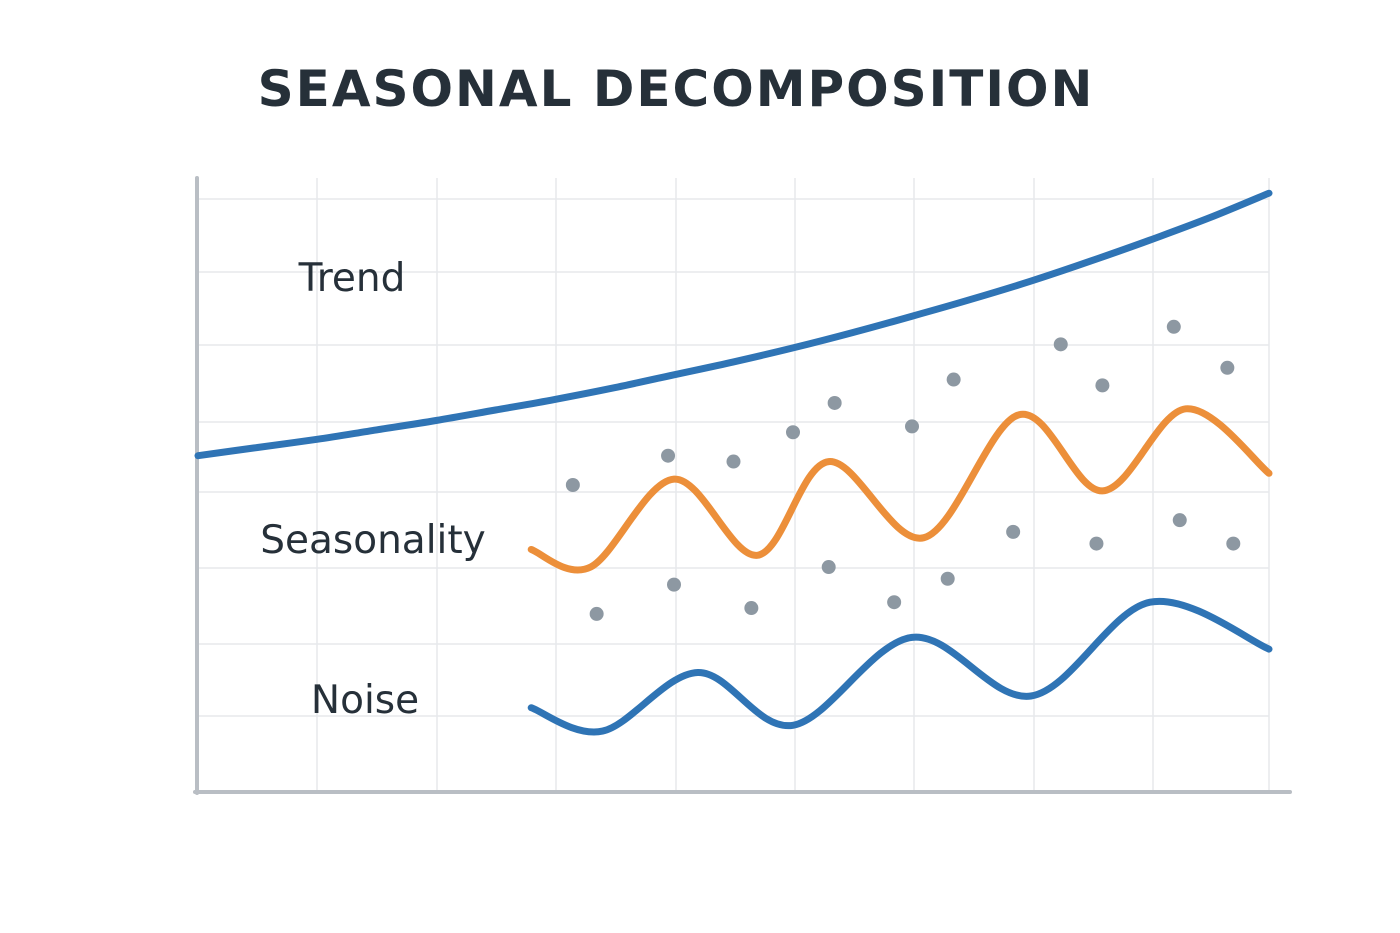  What do you see at coordinates (900, 489) in the screenshot?
I see `series-line-seasonality` at bounding box center [900, 489].